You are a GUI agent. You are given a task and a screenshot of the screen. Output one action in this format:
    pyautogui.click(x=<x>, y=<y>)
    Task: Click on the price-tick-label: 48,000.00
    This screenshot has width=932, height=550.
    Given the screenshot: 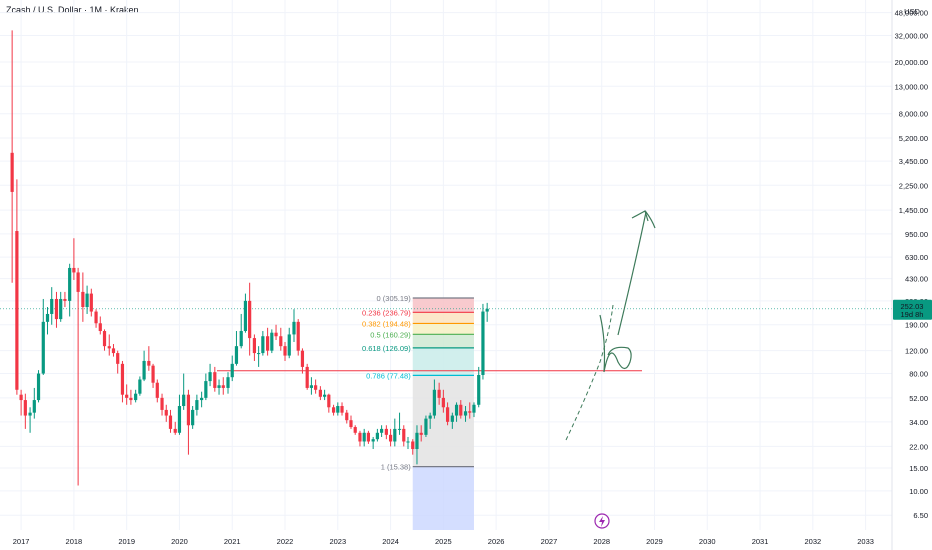 What is the action you would take?
    pyautogui.click(x=911, y=13)
    